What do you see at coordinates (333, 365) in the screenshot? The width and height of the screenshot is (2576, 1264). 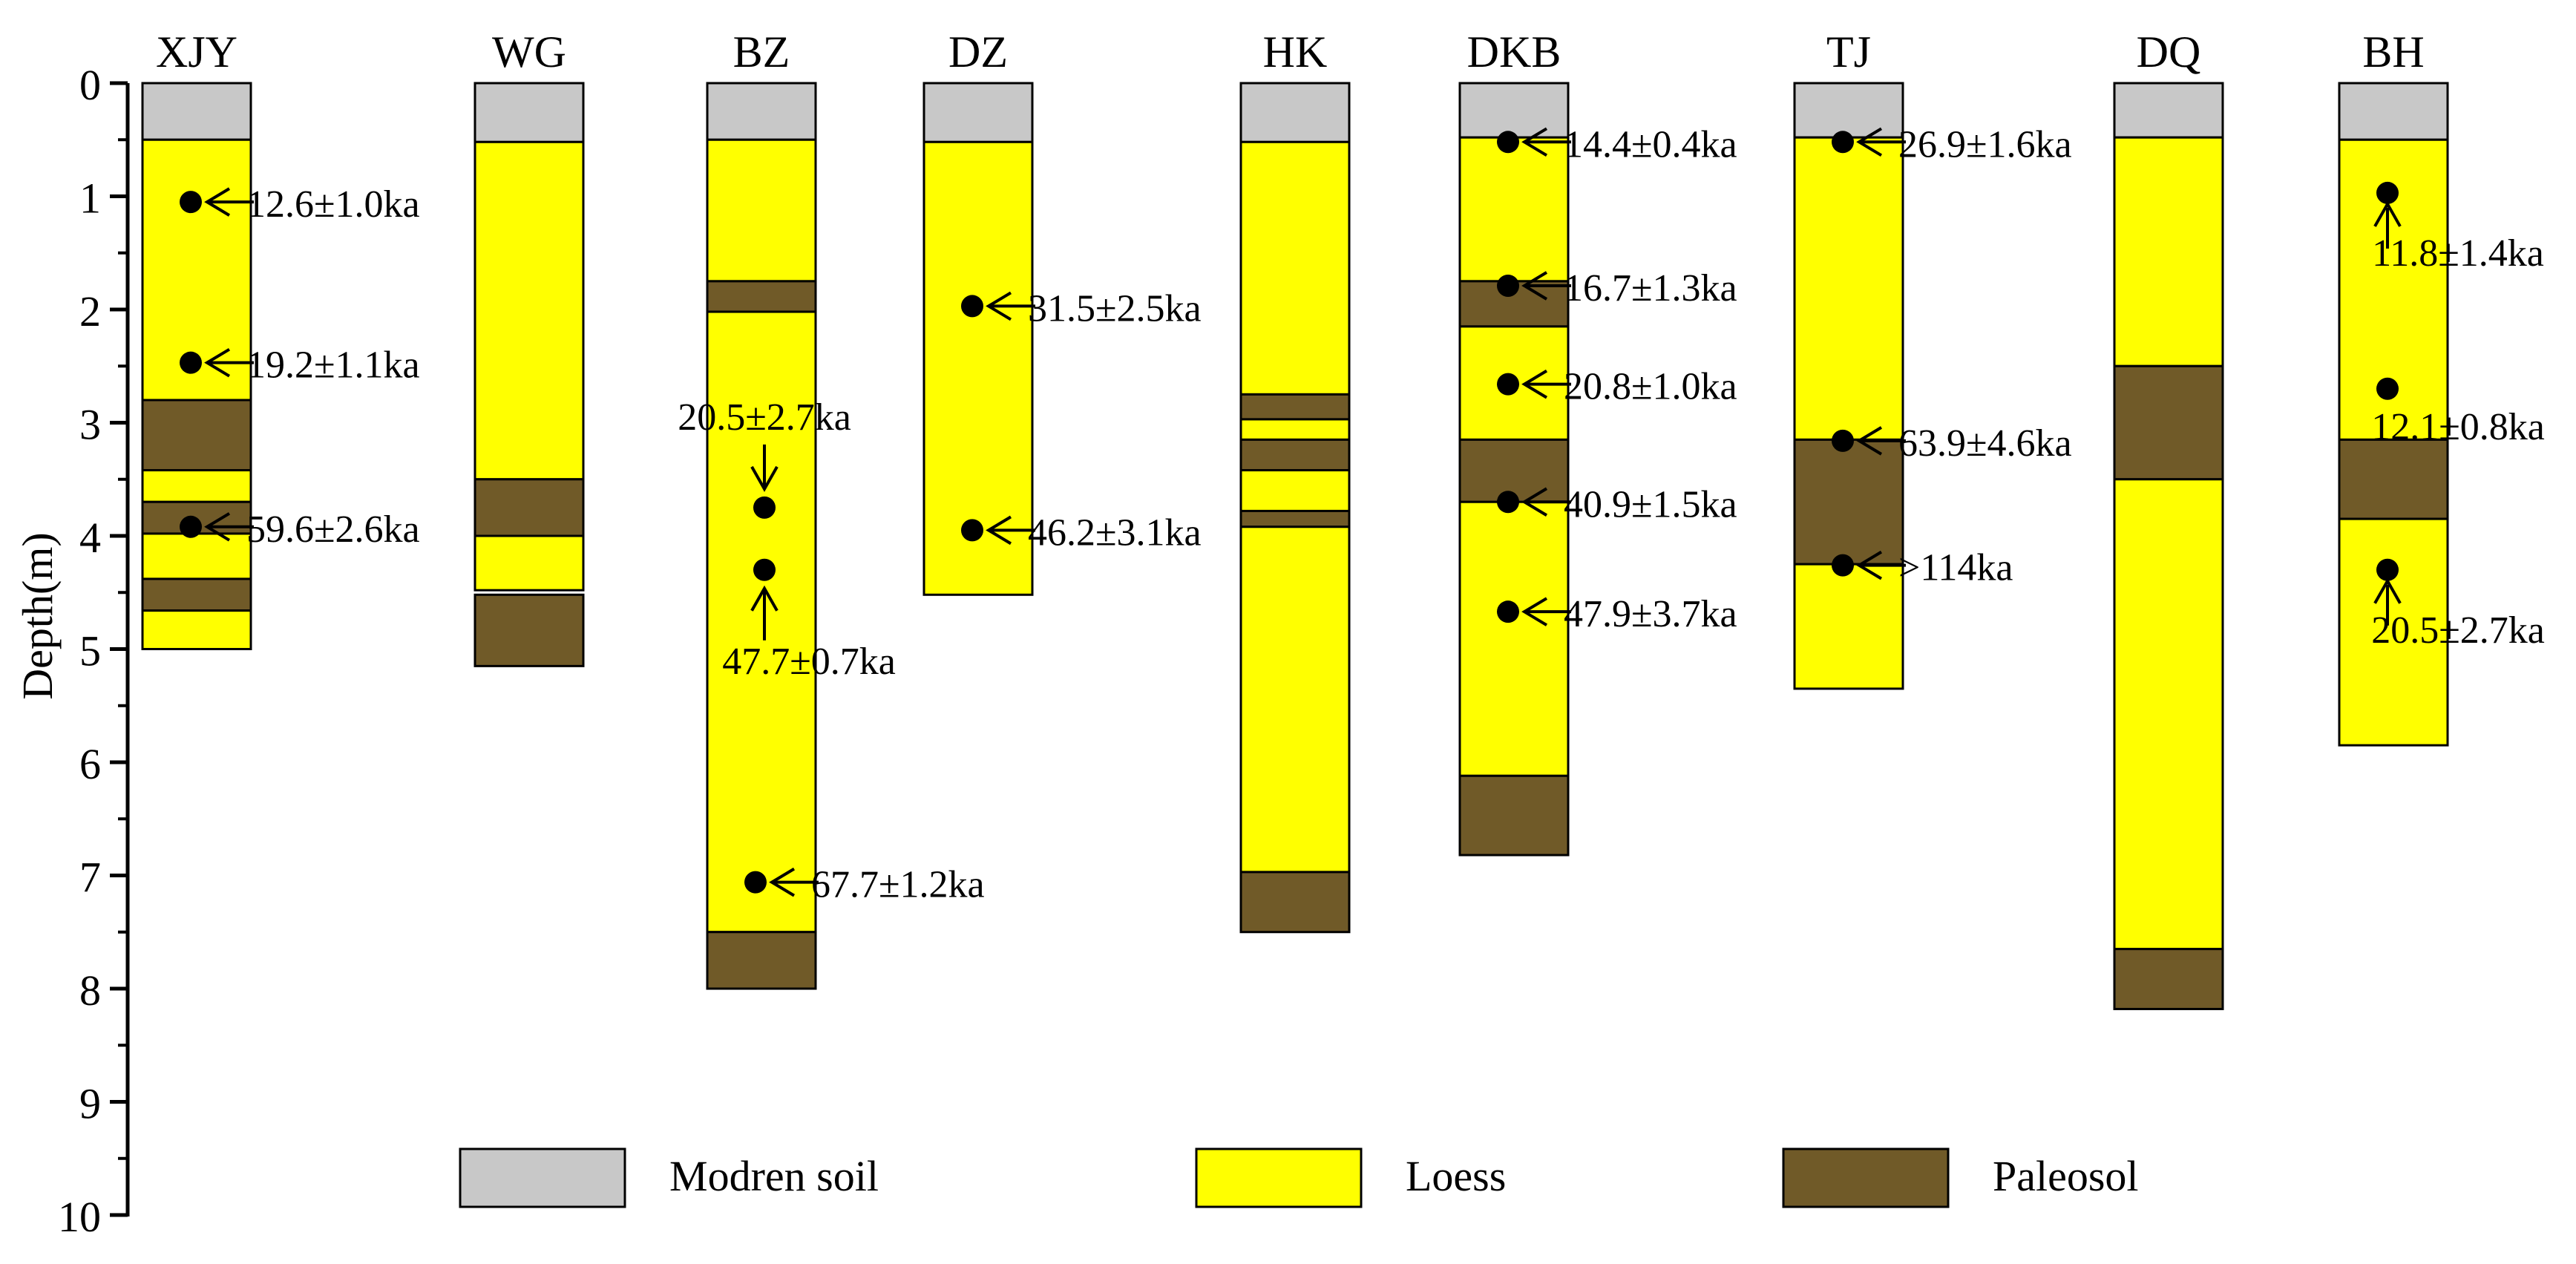 I see `age-label: 19.2±1.1ka` at bounding box center [333, 365].